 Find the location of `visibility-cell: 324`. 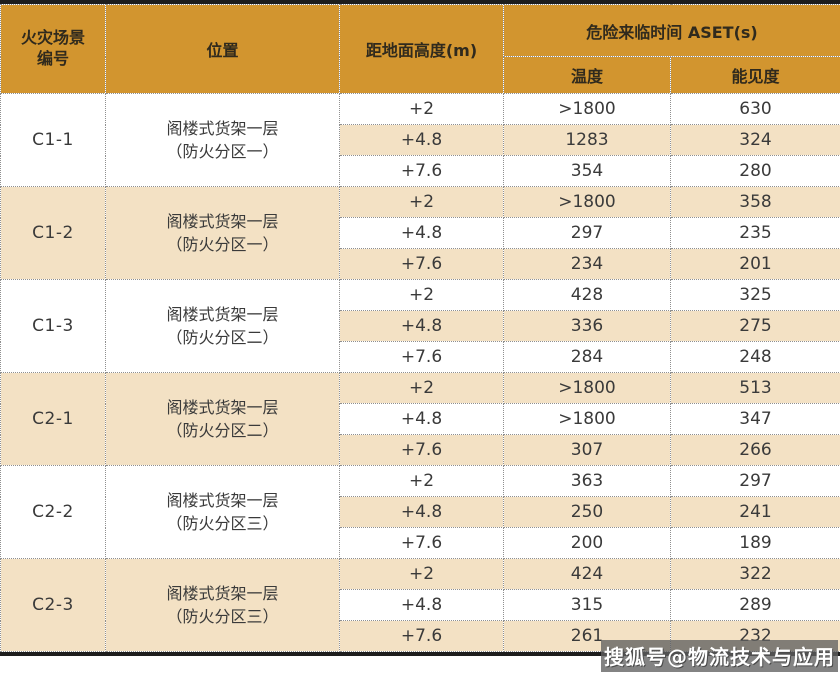

visibility-cell: 324 is located at coordinates (754, 140).